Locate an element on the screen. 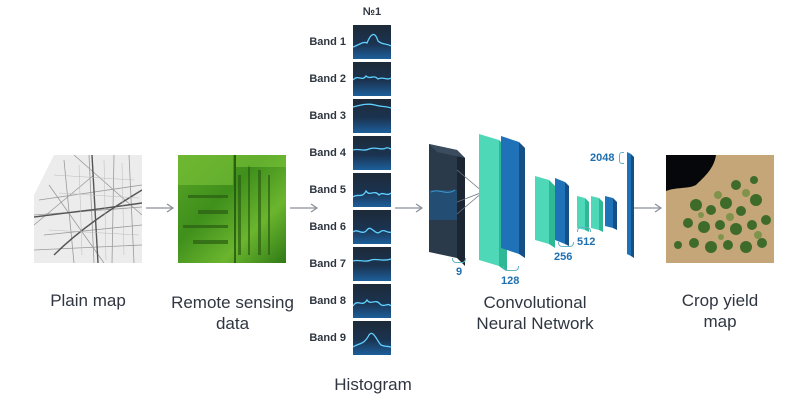 This screenshot has height=405, width=791. caption-cnn: Convolutional Neural Network is located at coordinates (535, 313).